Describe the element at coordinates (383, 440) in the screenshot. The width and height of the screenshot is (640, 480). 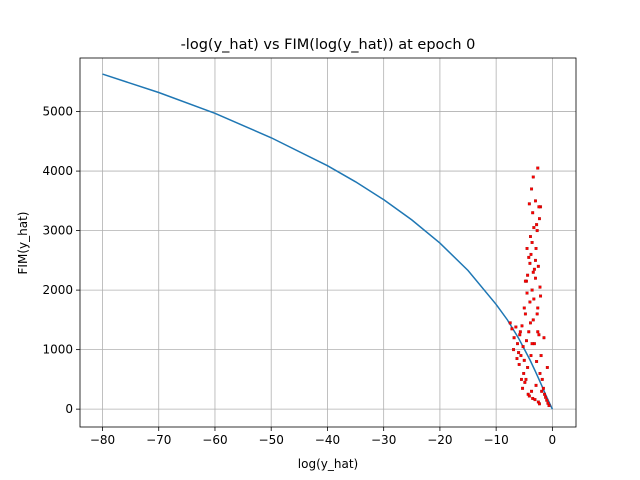
I see `x-tick-label: −30` at that location.